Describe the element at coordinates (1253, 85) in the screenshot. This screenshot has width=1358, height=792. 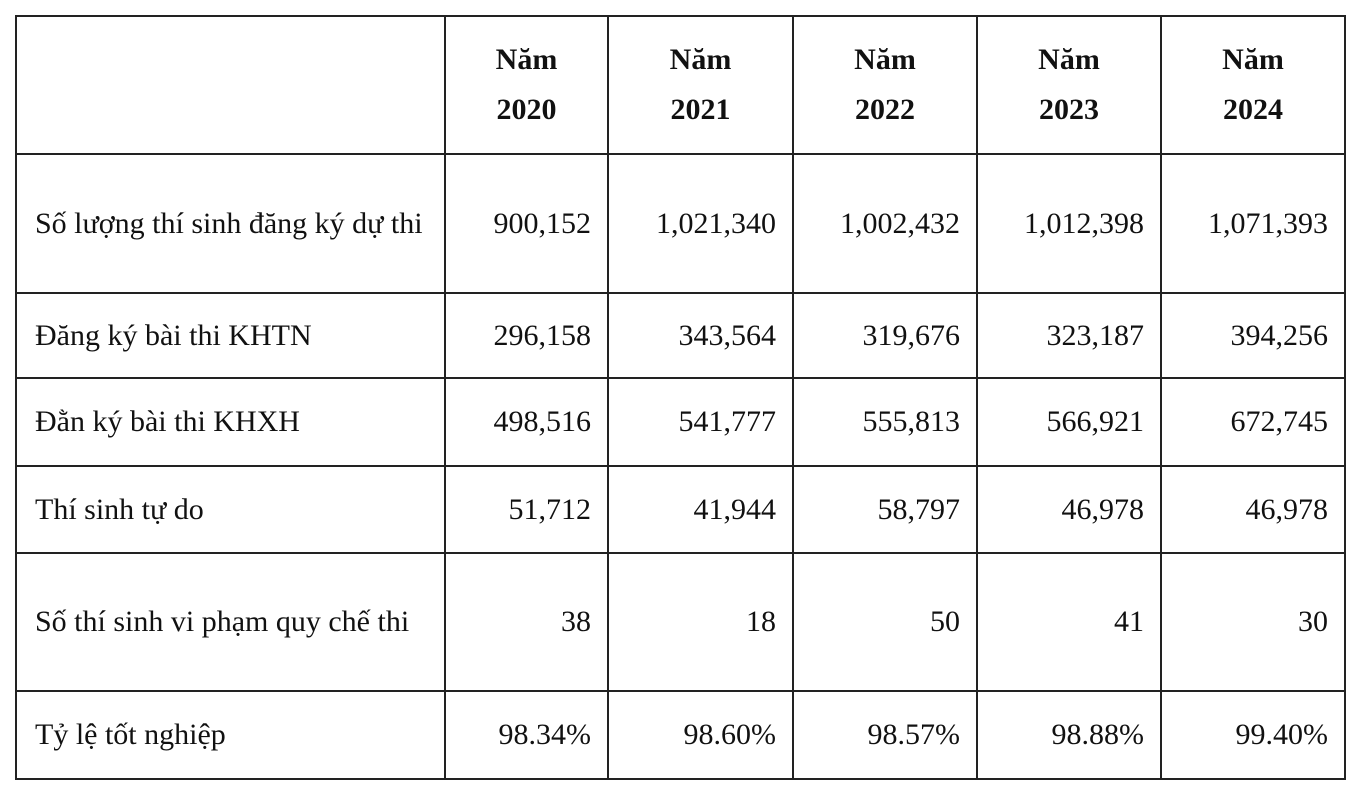
I see `header-cell: Năm 2024` at that location.